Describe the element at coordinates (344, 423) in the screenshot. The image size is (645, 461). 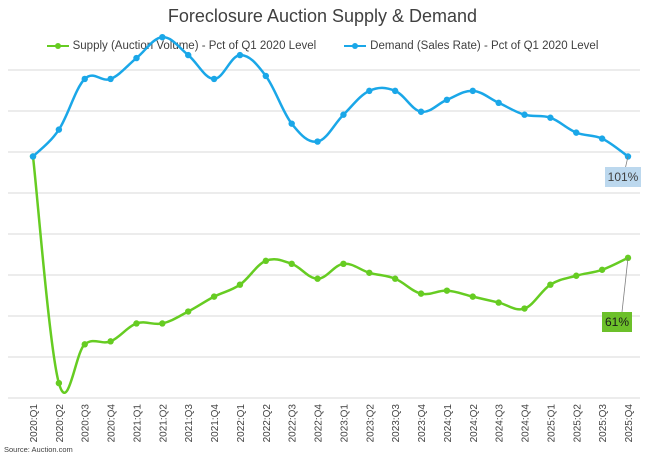
I see `x-tick-label: 2023:Q1` at that location.